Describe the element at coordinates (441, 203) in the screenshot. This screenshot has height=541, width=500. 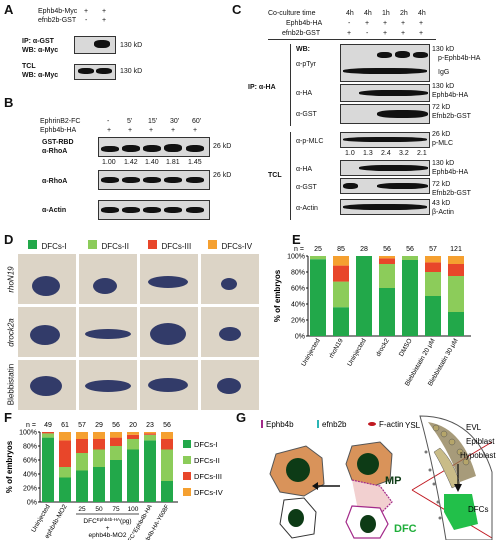
I see `panel-c-m43: 43 kD` at that location.